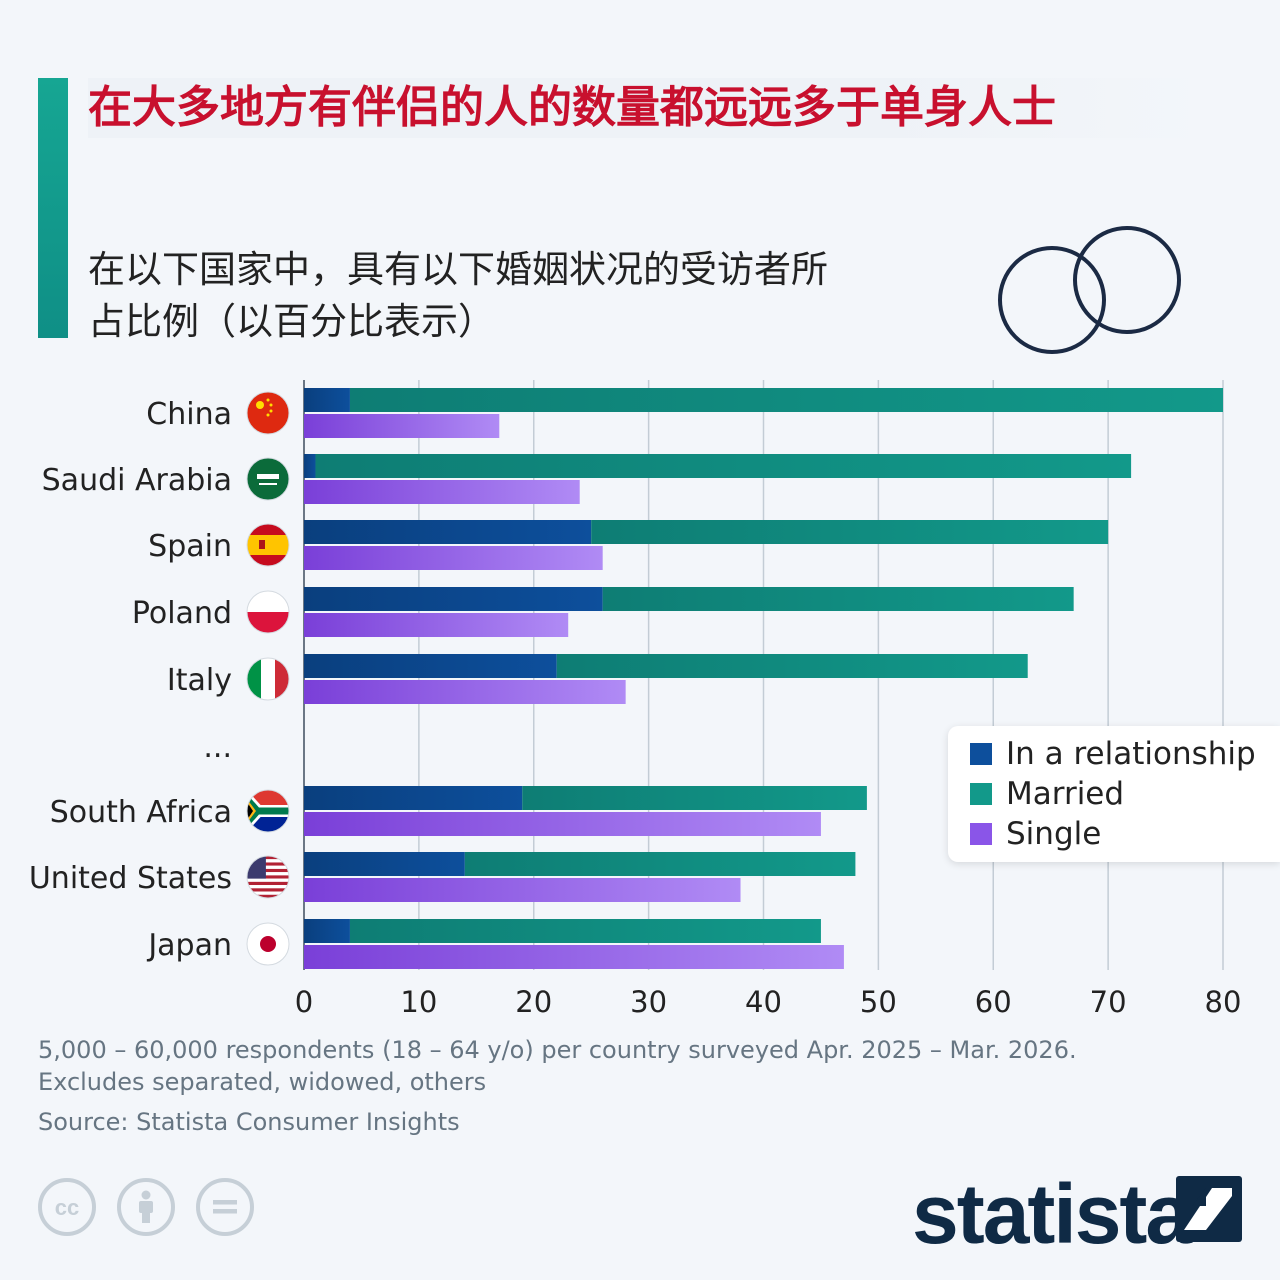 The width and height of the screenshot is (1280, 1280). Describe the element at coordinates (1131, 754) in the screenshot. I see `legend-label-relationship: In a relationship` at that location.